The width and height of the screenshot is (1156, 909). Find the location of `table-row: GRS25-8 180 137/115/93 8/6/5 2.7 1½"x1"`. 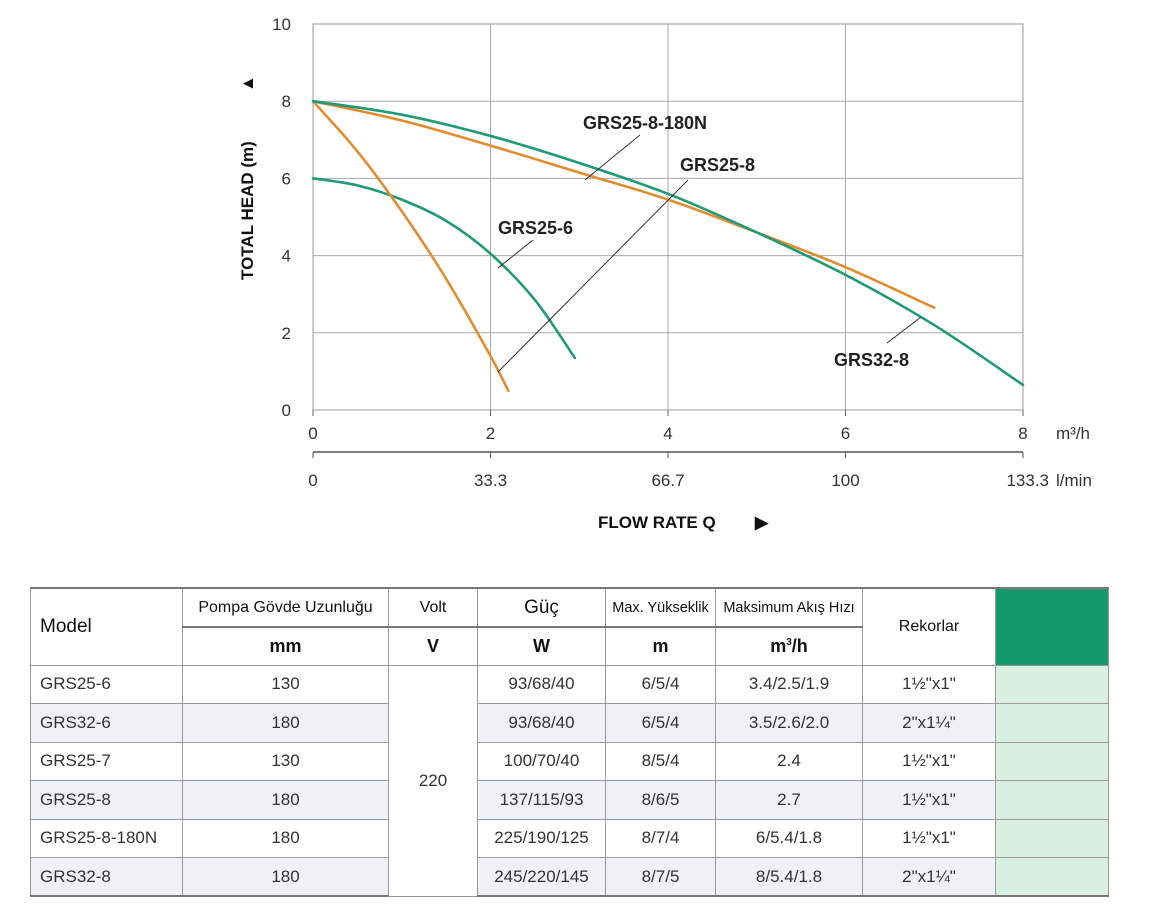

table-row: GRS25-8 180 137/115/93 8/6/5 2.7 1½"x1" is located at coordinates (569, 800).